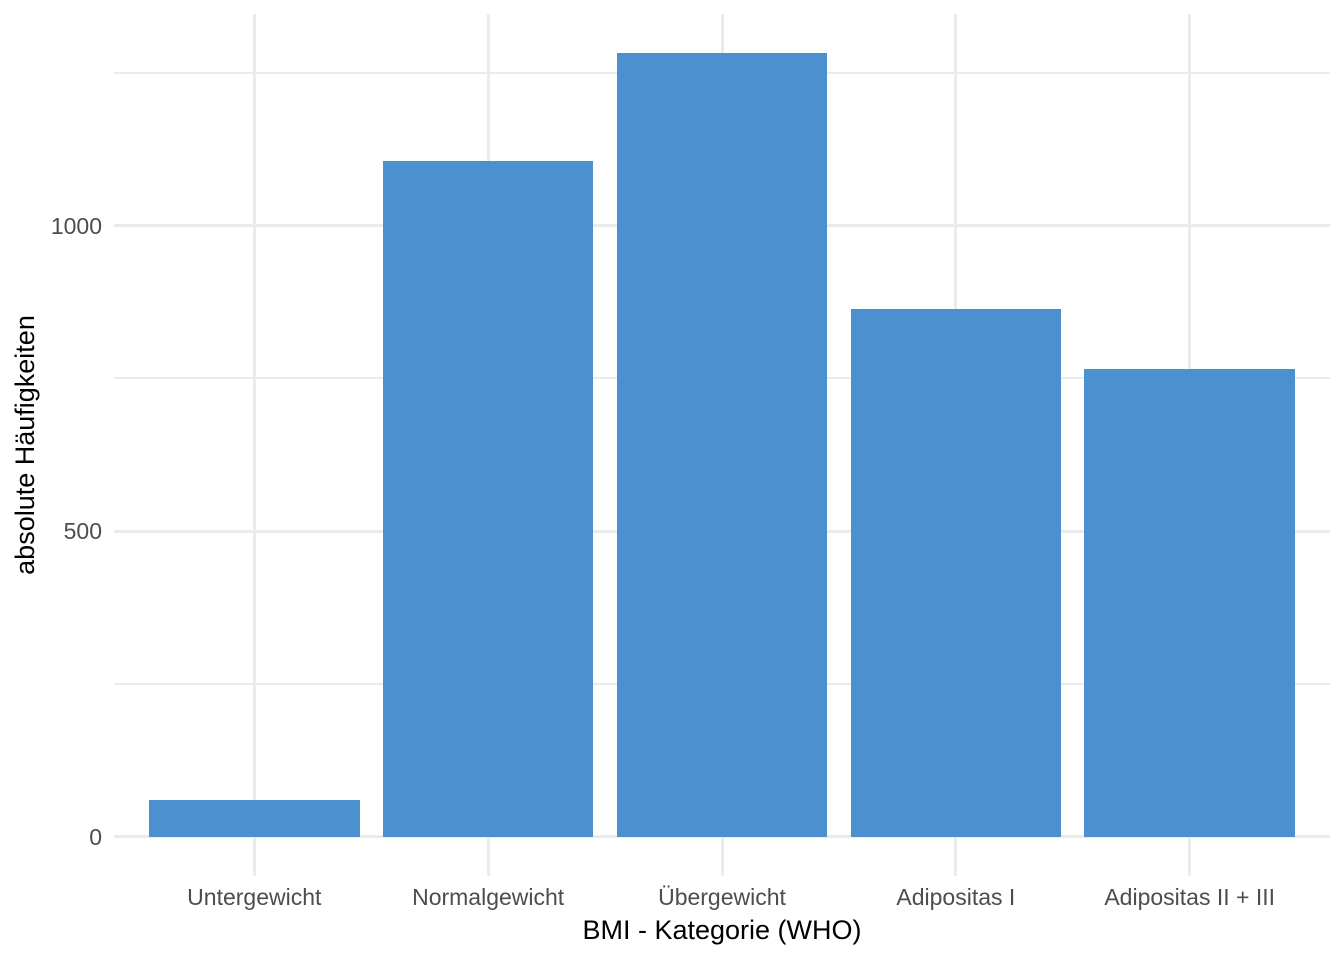 The height and width of the screenshot is (960, 1344). What do you see at coordinates (956, 897) in the screenshot?
I see `x-tick-label-adipositas-i: Adipositas I` at bounding box center [956, 897].